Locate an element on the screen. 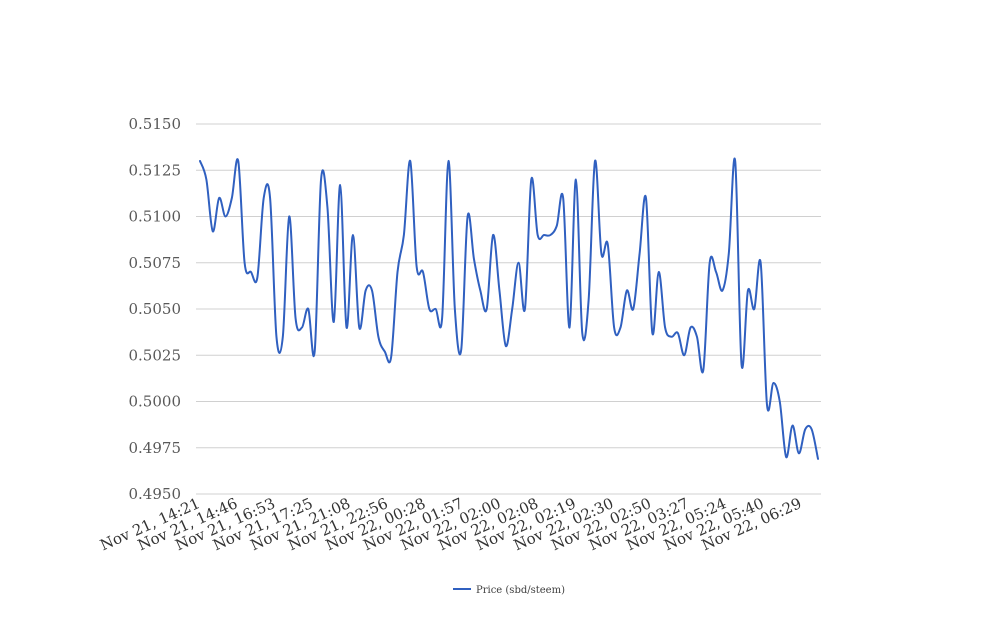 Image resolution: width=1008 pixels, height=621 pixels. legend-item: Price (sbd/steem) is located at coordinates (509, 590).